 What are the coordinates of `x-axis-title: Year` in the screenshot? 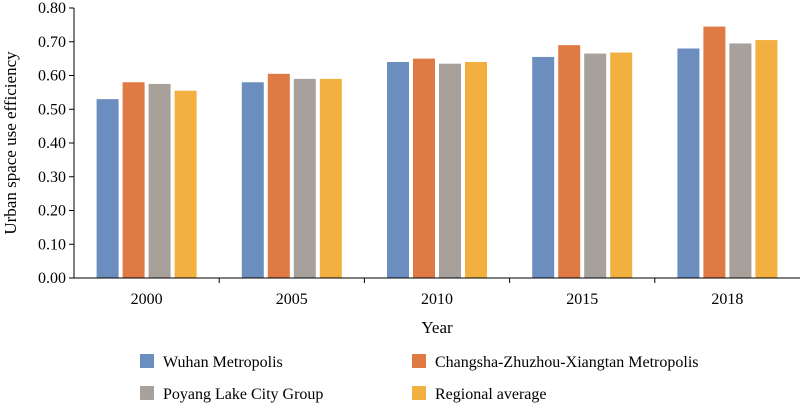 It's located at (437, 327).